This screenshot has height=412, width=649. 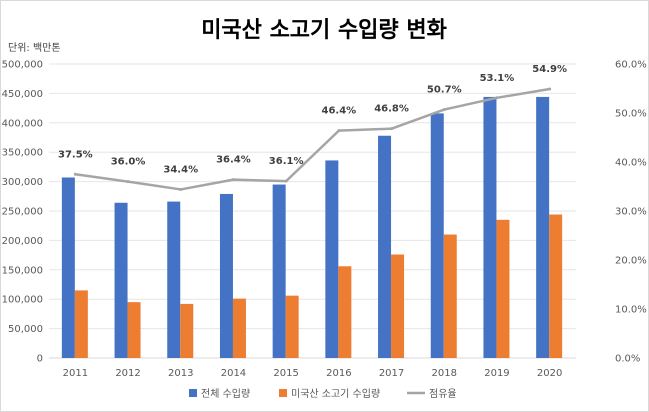 I want to click on share-data-label: 50.7%, so click(x=444, y=90).